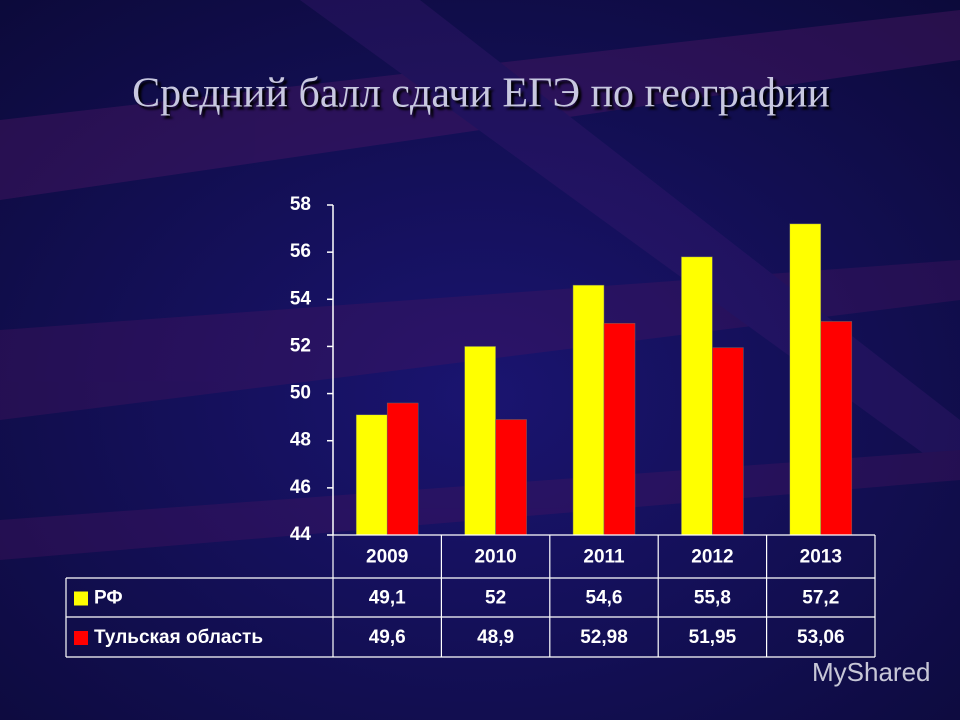 This screenshot has width=960, height=720. I want to click on table-value: 57,2, so click(820, 598).